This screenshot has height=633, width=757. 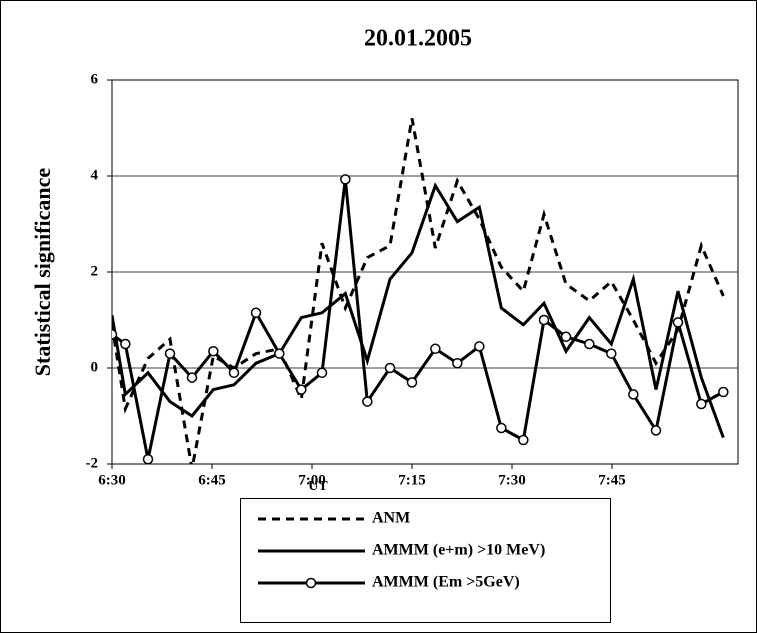 I want to click on x-tick-label: 7:00, so click(x=312, y=480).